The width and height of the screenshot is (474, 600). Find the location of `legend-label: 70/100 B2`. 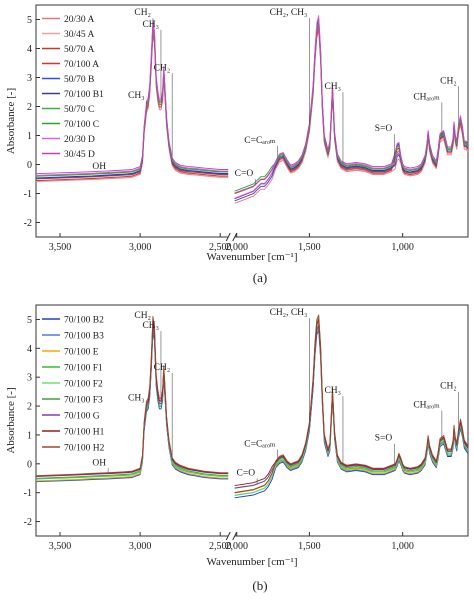

legend-label: 70/100 B2 is located at coordinates (84, 321).